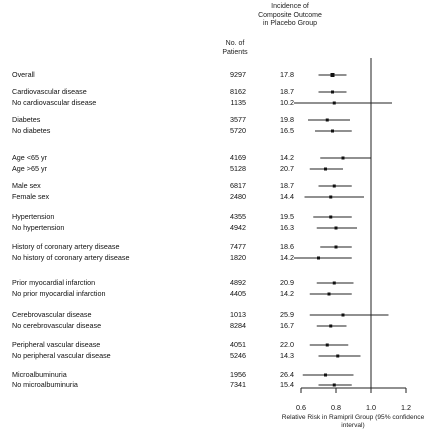 This screenshot has height=446, width=436. What do you see at coordinates (238, 374) in the screenshot?
I see `patients-count: 1956` at bounding box center [238, 374].